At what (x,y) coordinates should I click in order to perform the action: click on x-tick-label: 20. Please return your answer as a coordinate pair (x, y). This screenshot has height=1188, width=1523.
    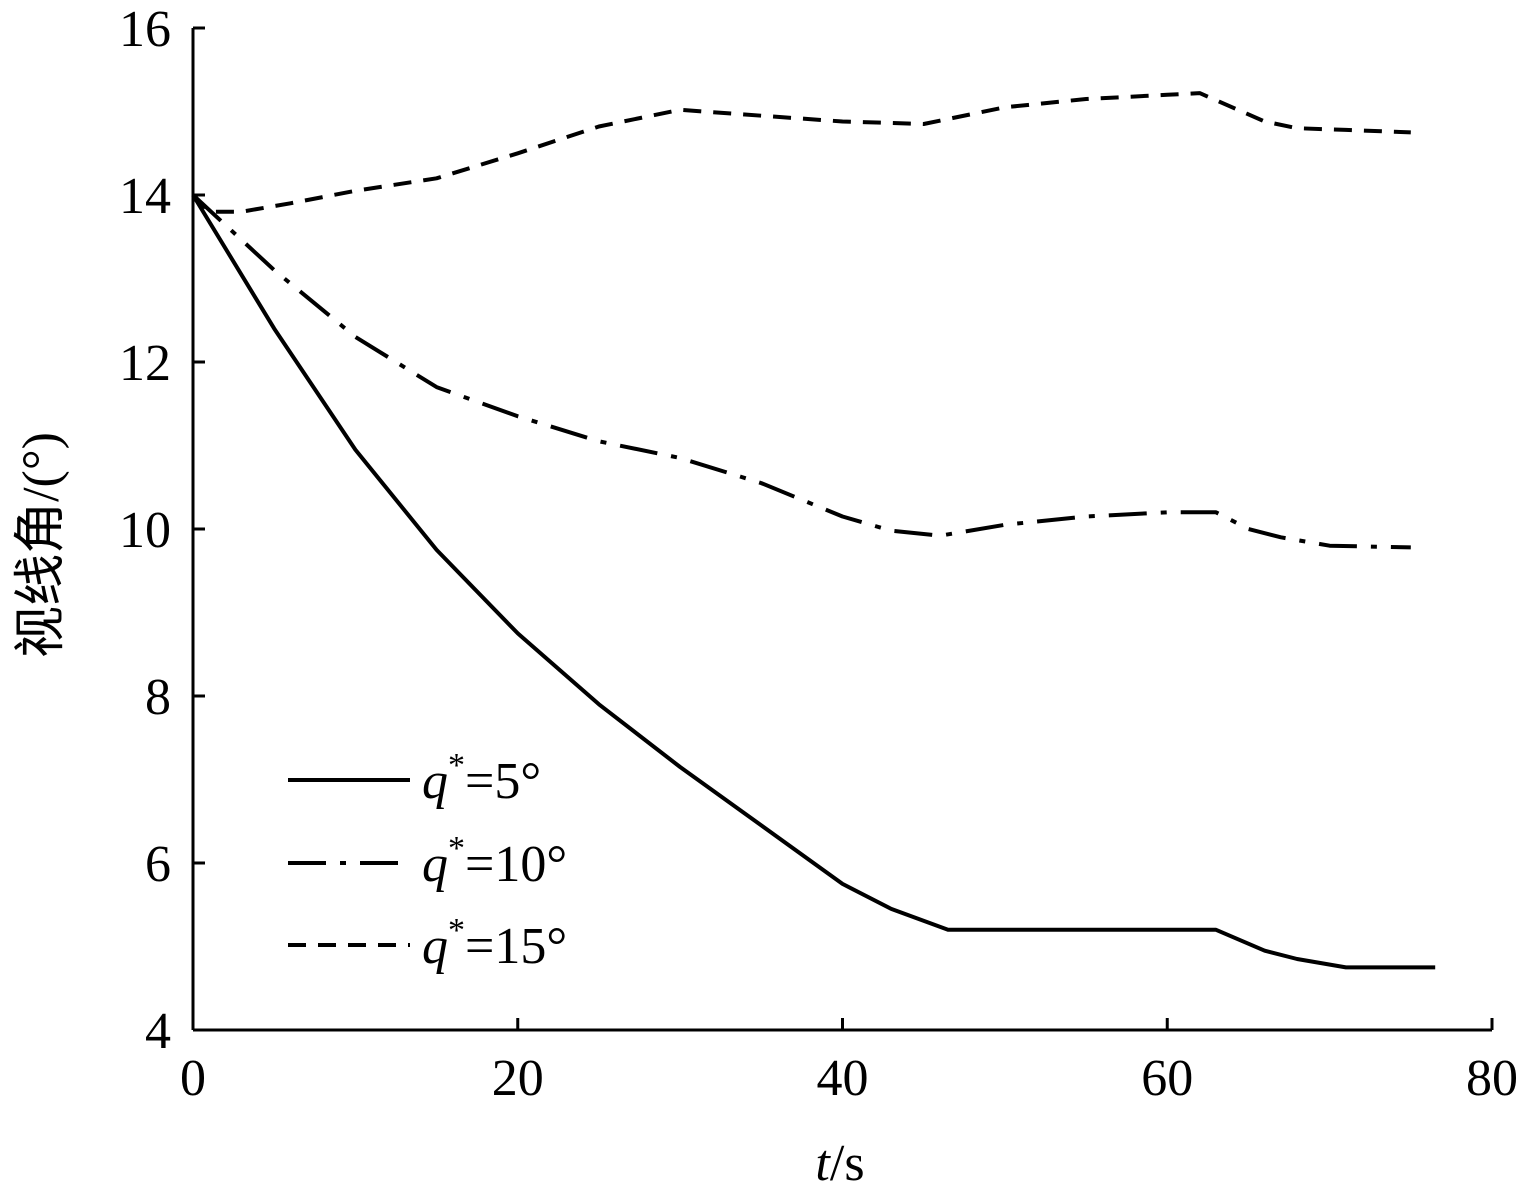
    Looking at the image, I should click on (518, 1078).